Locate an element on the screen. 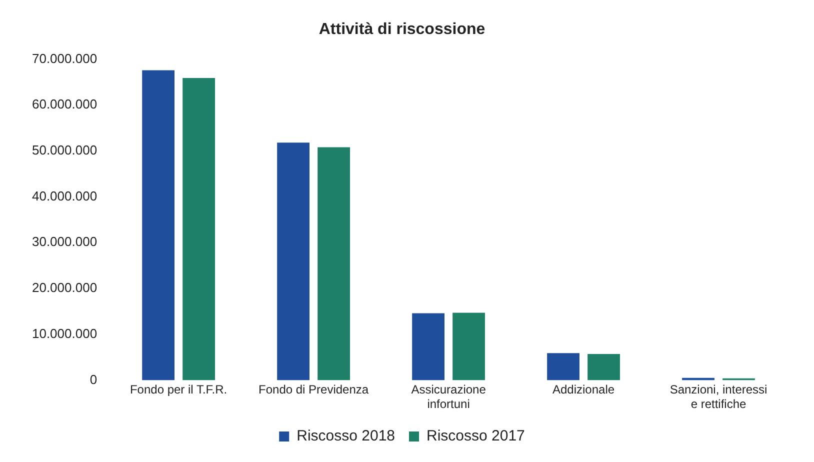  y-tick-label: 40.000.000 is located at coordinates (65, 196).